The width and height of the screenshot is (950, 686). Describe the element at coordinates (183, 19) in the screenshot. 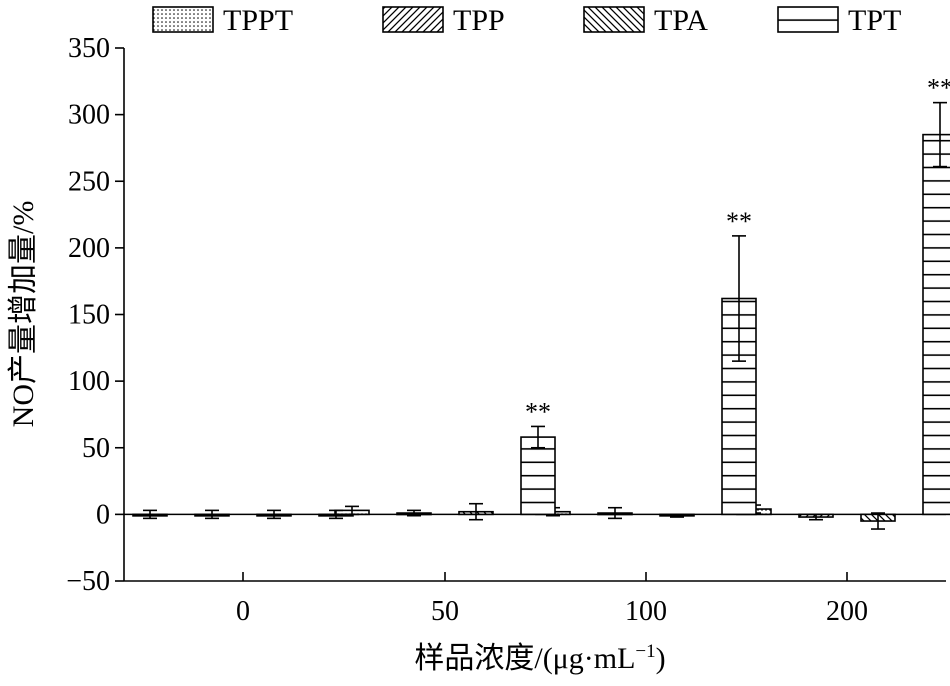

I see `legend-swatch-tppt` at that location.